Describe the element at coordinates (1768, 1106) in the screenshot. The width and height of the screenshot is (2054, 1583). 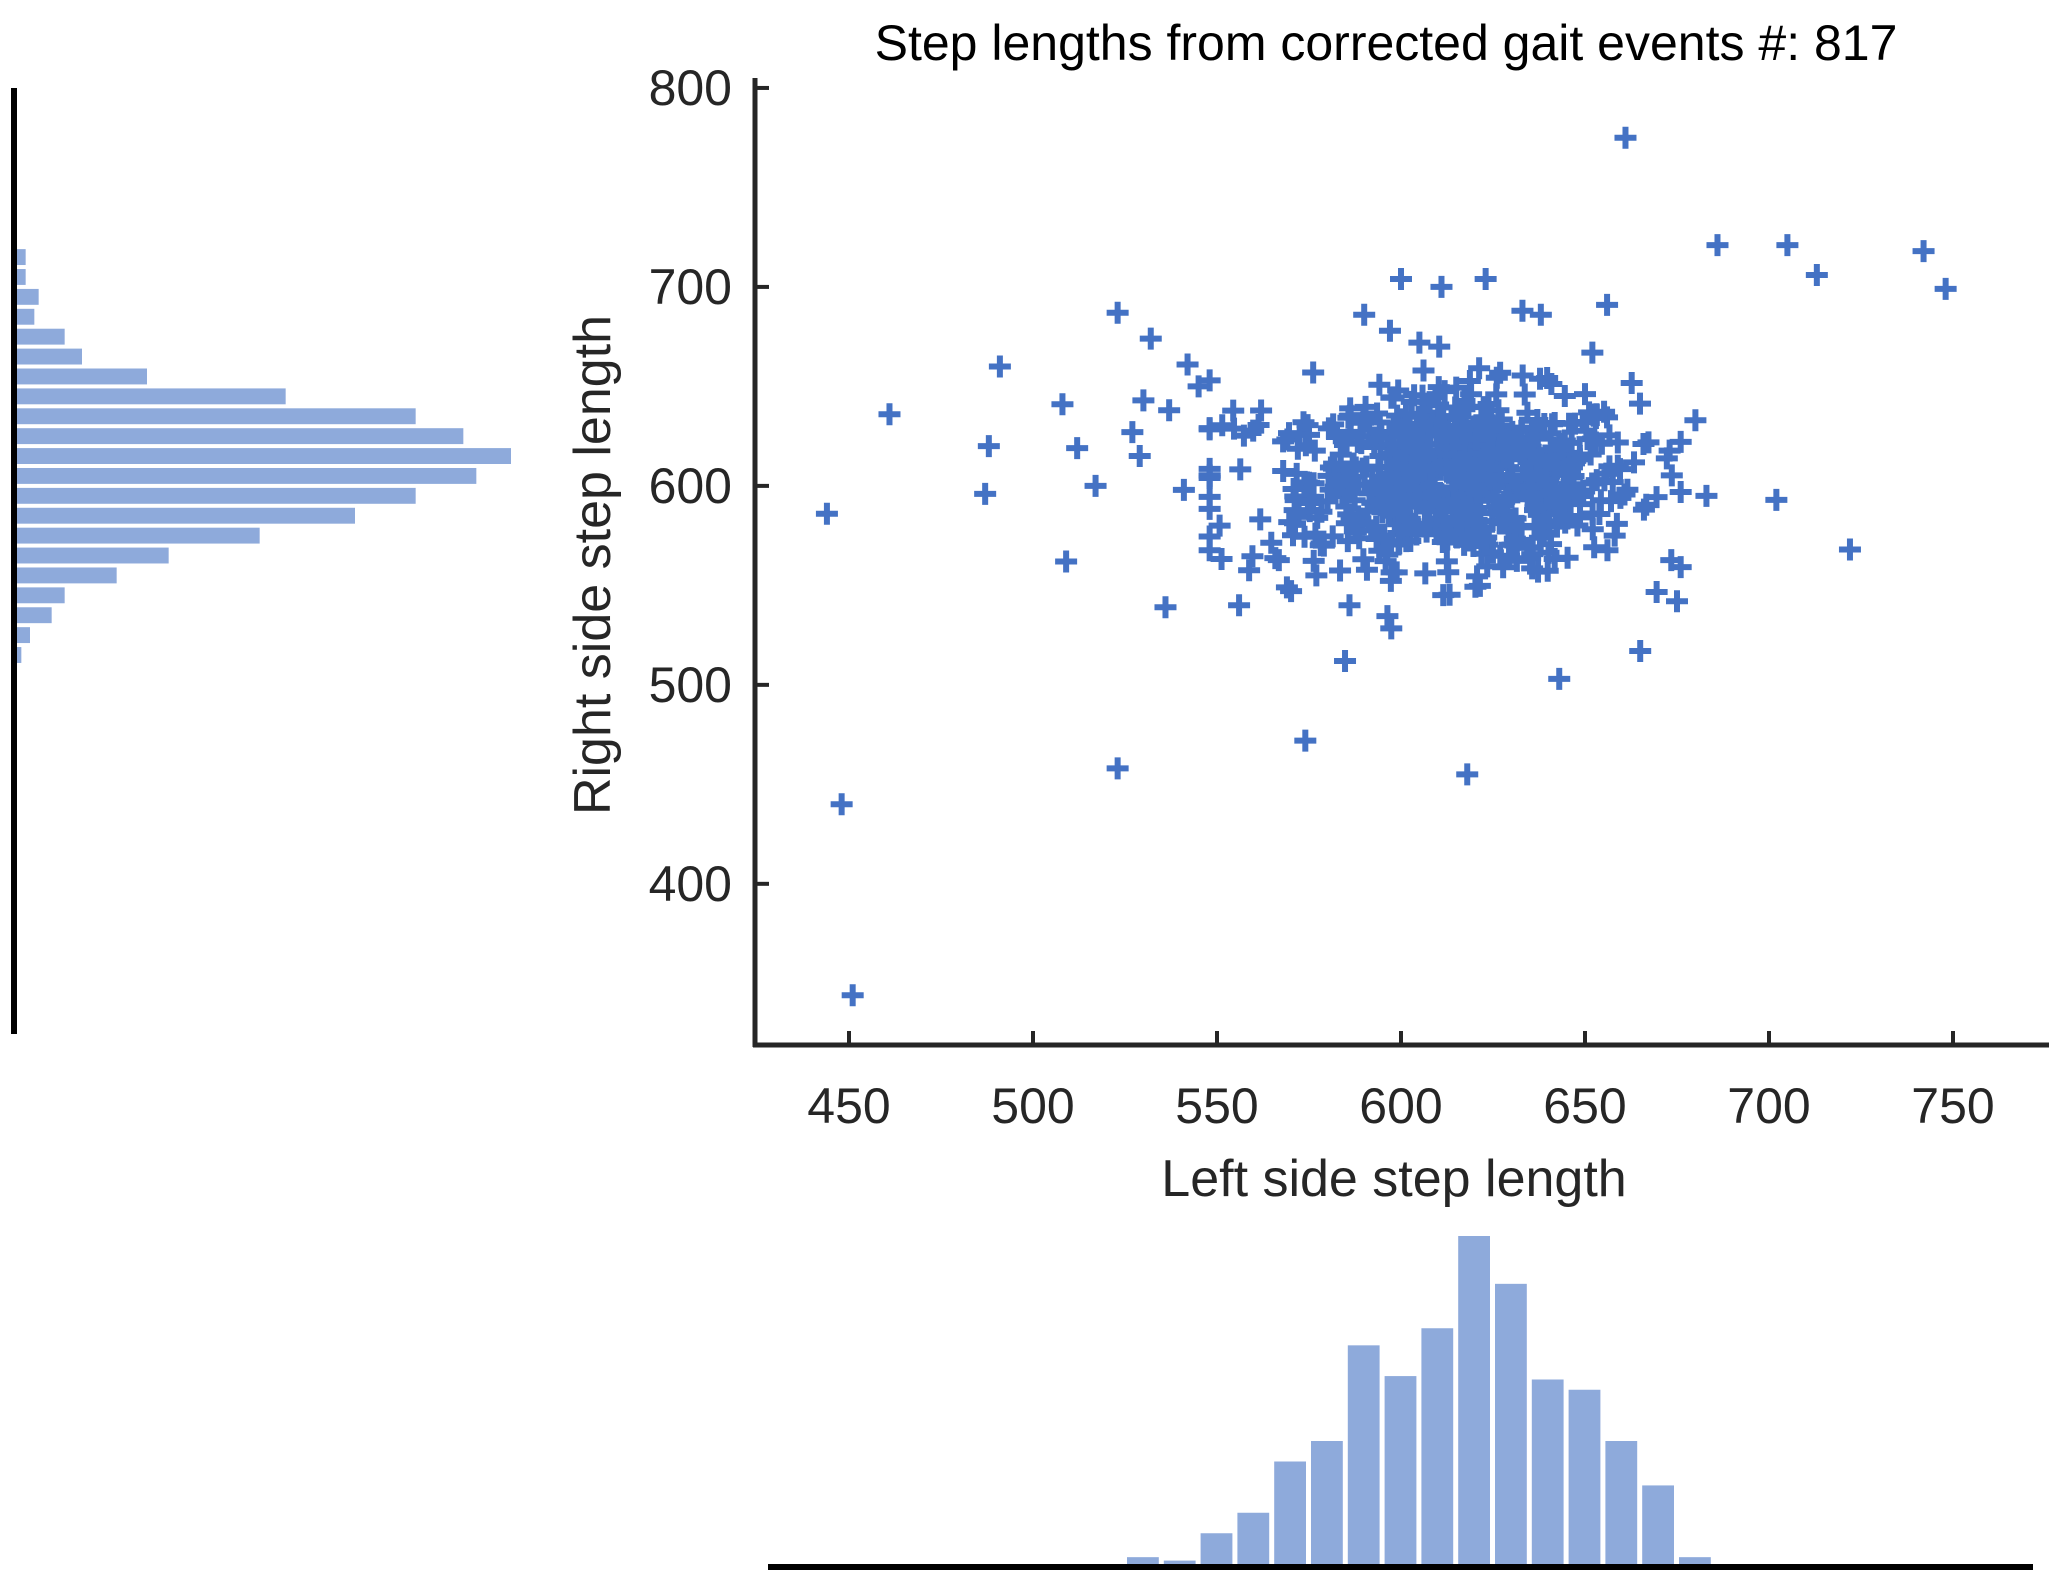
I see `x-tick-label: 700` at that location.